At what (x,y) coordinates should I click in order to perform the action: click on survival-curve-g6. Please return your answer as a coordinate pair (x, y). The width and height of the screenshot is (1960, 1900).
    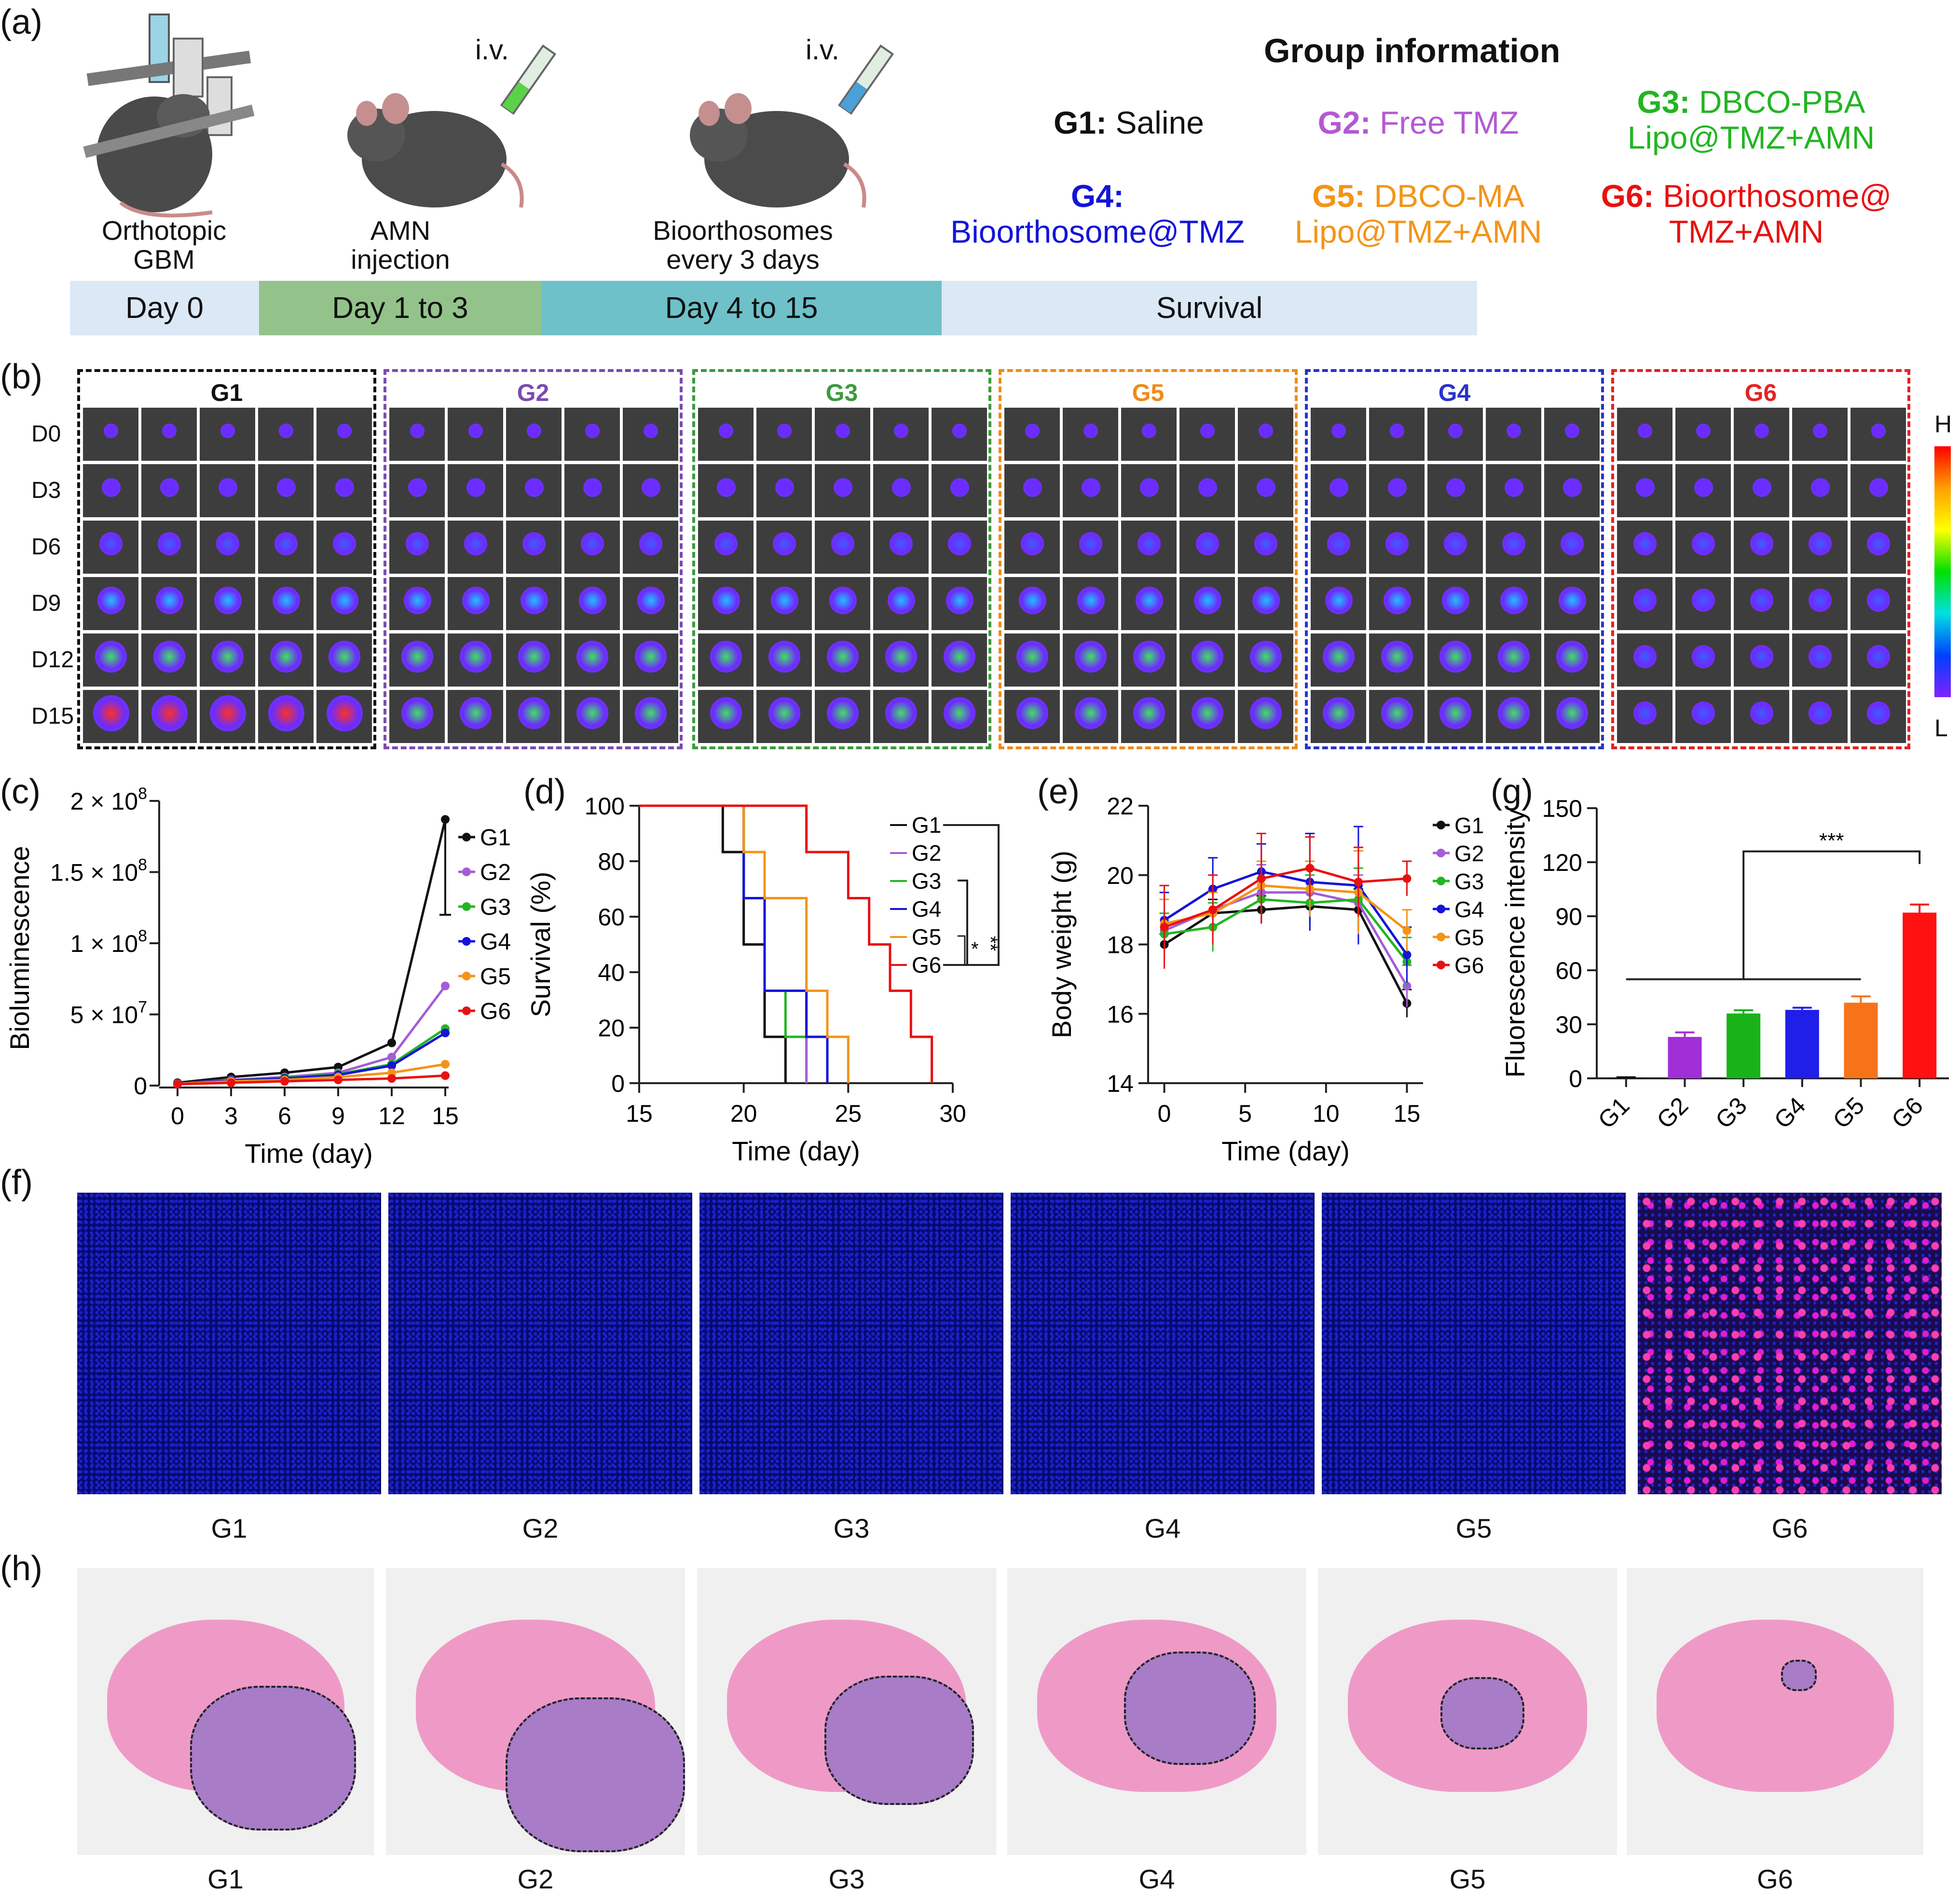
    Looking at the image, I should click on (786, 944).